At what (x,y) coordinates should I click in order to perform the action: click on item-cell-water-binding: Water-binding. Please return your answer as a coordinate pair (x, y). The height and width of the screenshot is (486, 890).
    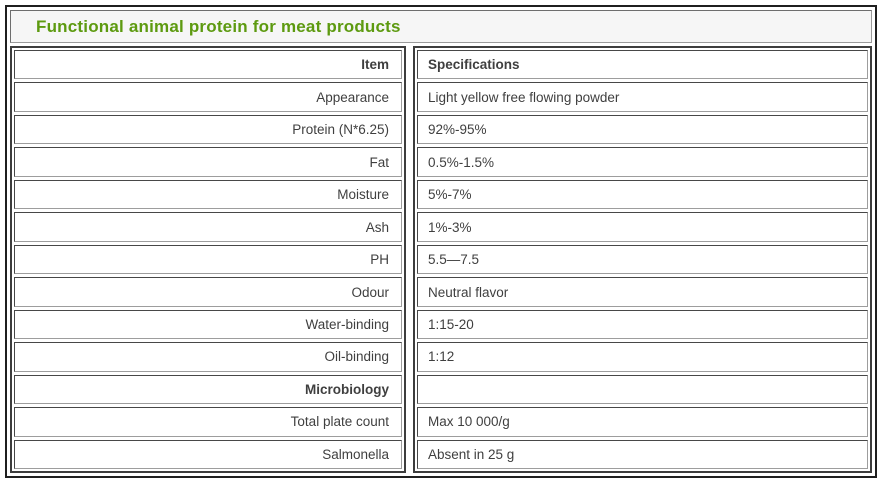
    Looking at the image, I should click on (208, 324).